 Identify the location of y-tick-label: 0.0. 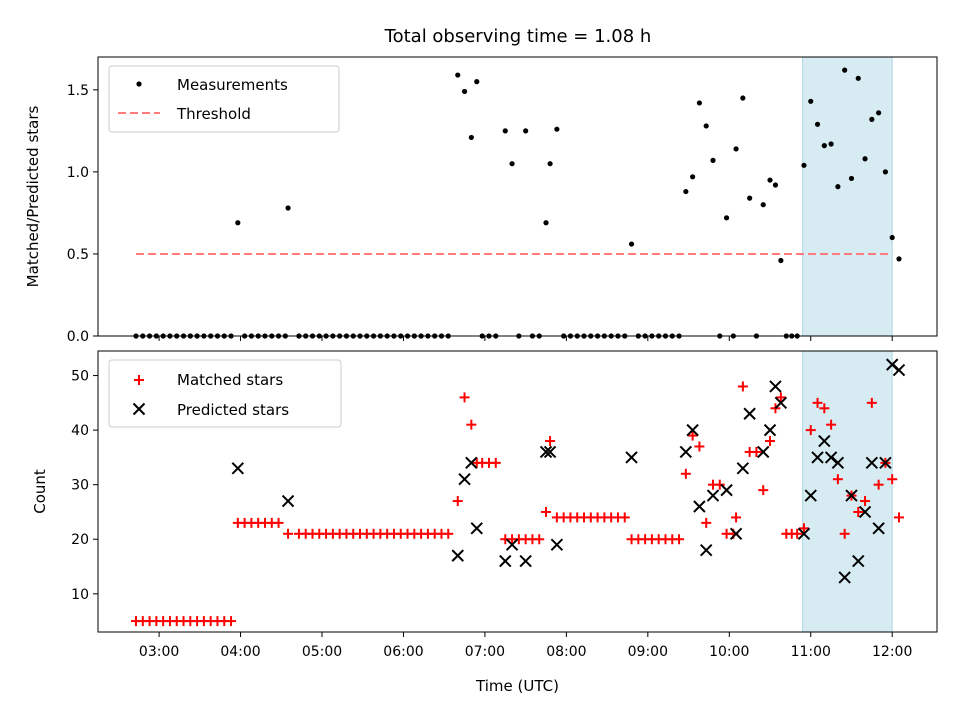
(78, 337).